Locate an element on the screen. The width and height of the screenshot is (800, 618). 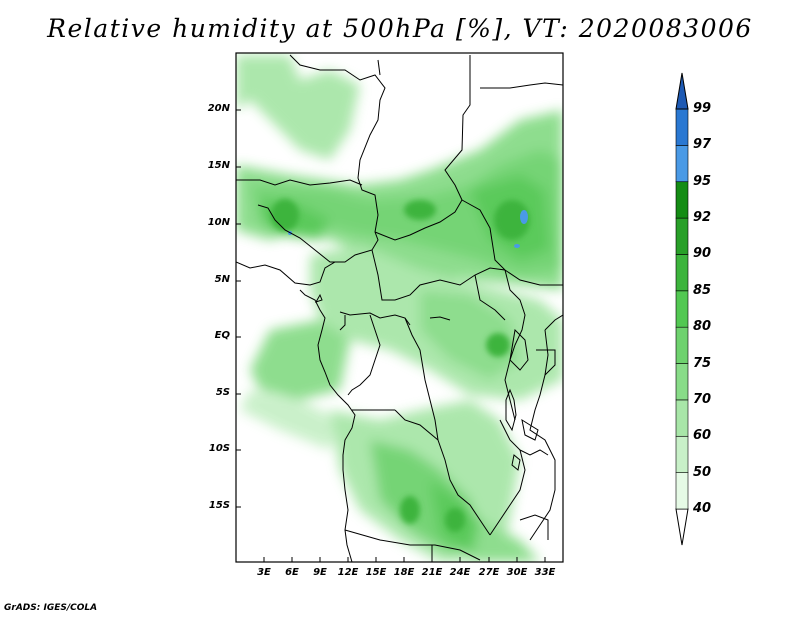
lat-label: 10N is located at coordinates (218, 222).